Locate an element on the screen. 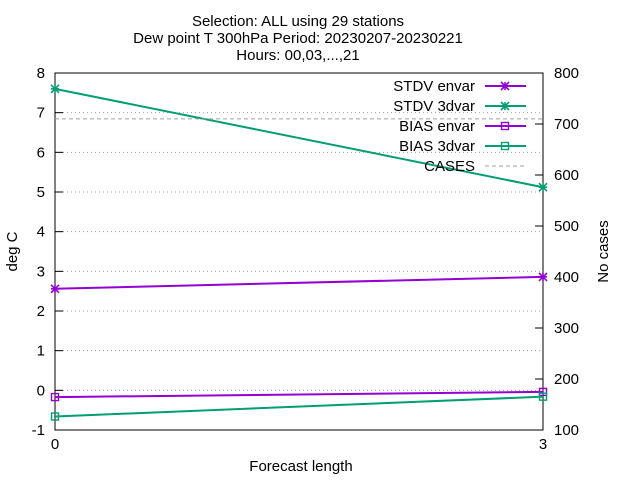  y2-tick-label: 300 is located at coordinates (566, 328).